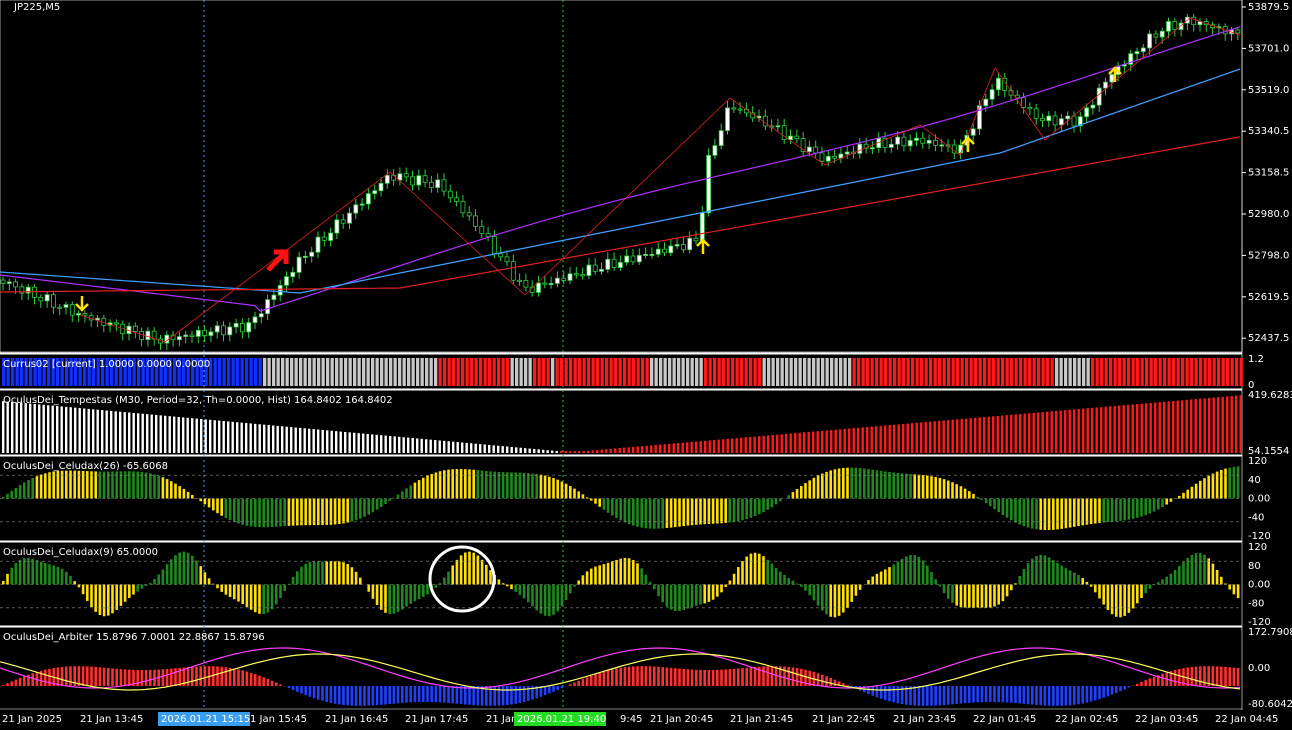 The width and height of the screenshot is (1292, 730). What do you see at coordinates (1268, 338) in the screenshot?
I see `price-label: 52437.5` at bounding box center [1268, 338].